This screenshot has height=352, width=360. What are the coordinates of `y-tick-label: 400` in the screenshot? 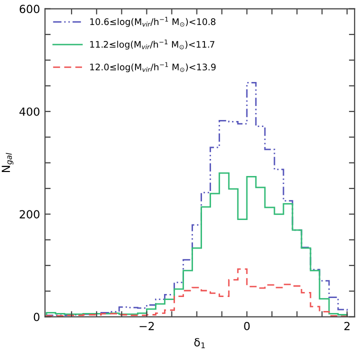 It's located at (29, 111).